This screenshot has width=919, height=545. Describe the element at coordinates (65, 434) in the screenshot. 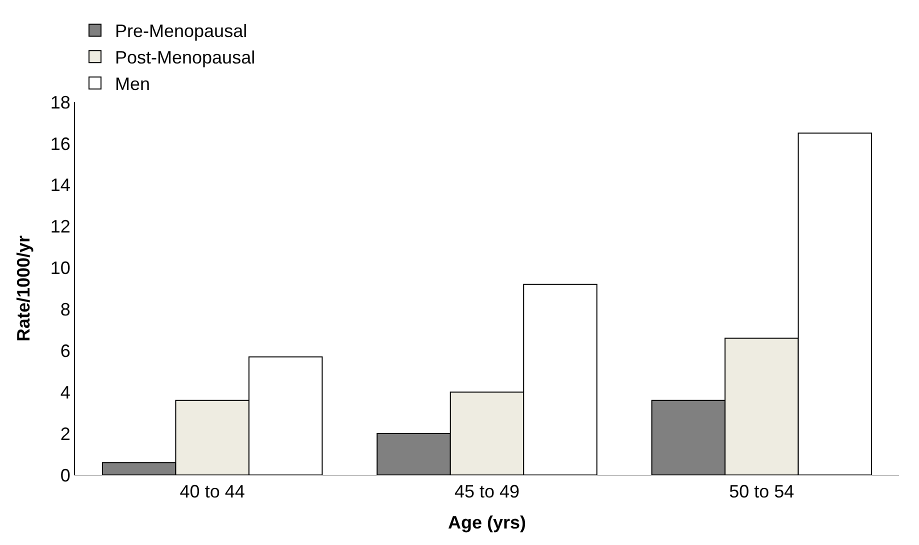

I see `y-tick-label: 2` at that location.